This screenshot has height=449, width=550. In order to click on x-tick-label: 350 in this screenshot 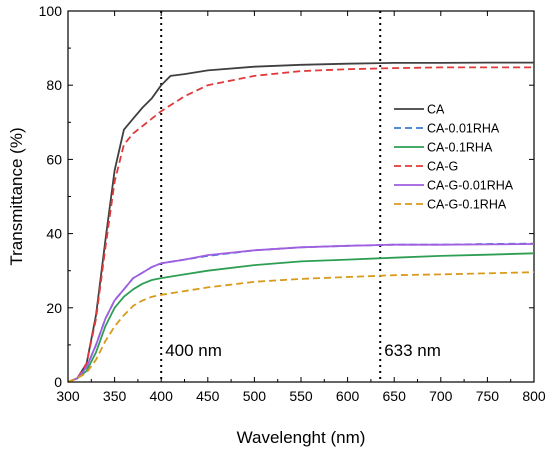, I will do `click(115, 396)`.